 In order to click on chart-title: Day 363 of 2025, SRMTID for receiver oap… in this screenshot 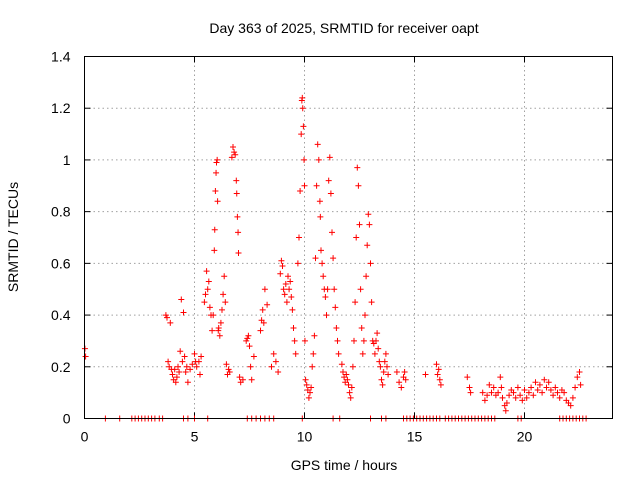, I will do `click(343, 28)`.